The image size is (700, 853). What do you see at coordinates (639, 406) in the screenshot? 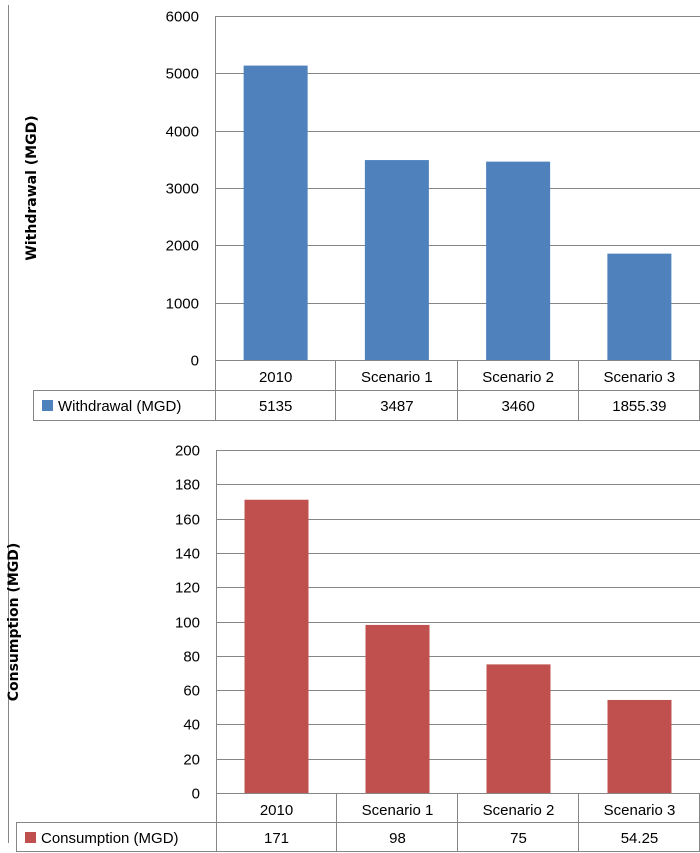
I see `data-label: 1855.39` at bounding box center [639, 406].